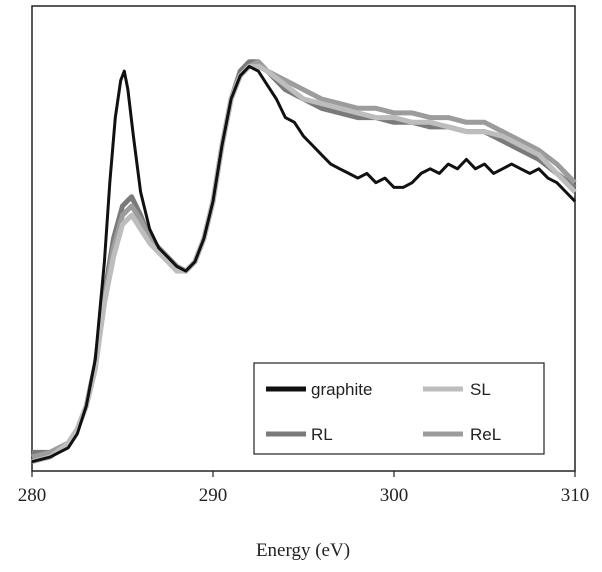 Image resolution: width=602 pixels, height=572 pixels. What do you see at coordinates (341, 389) in the screenshot?
I see `legend-label-graphite: graphite` at bounding box center [341, 389].